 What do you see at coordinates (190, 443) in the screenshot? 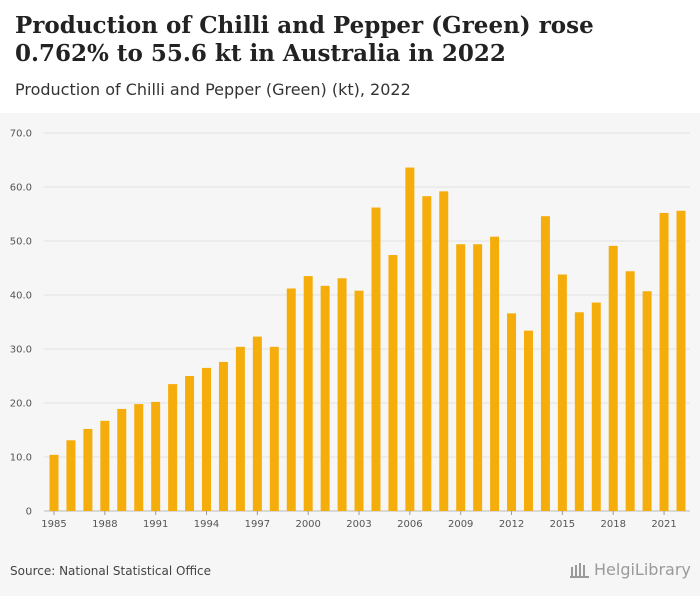
I see `bar-1993` at bounding box center [190, 443].